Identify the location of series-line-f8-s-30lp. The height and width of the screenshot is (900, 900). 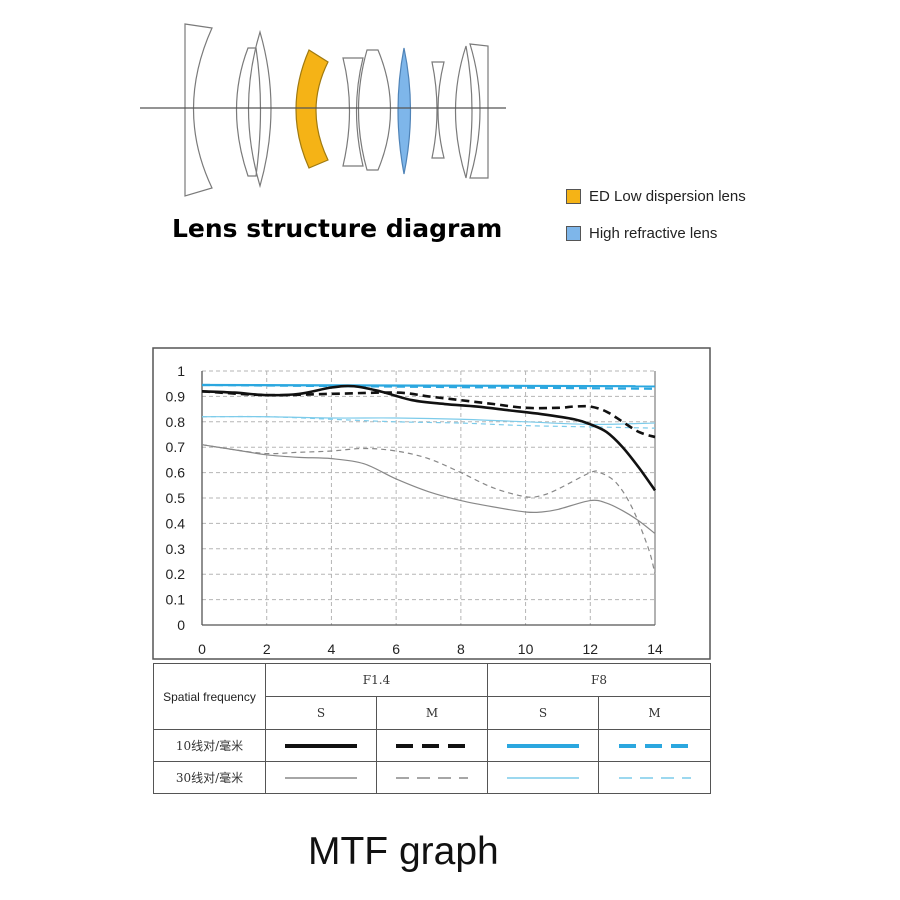
(428, 420).